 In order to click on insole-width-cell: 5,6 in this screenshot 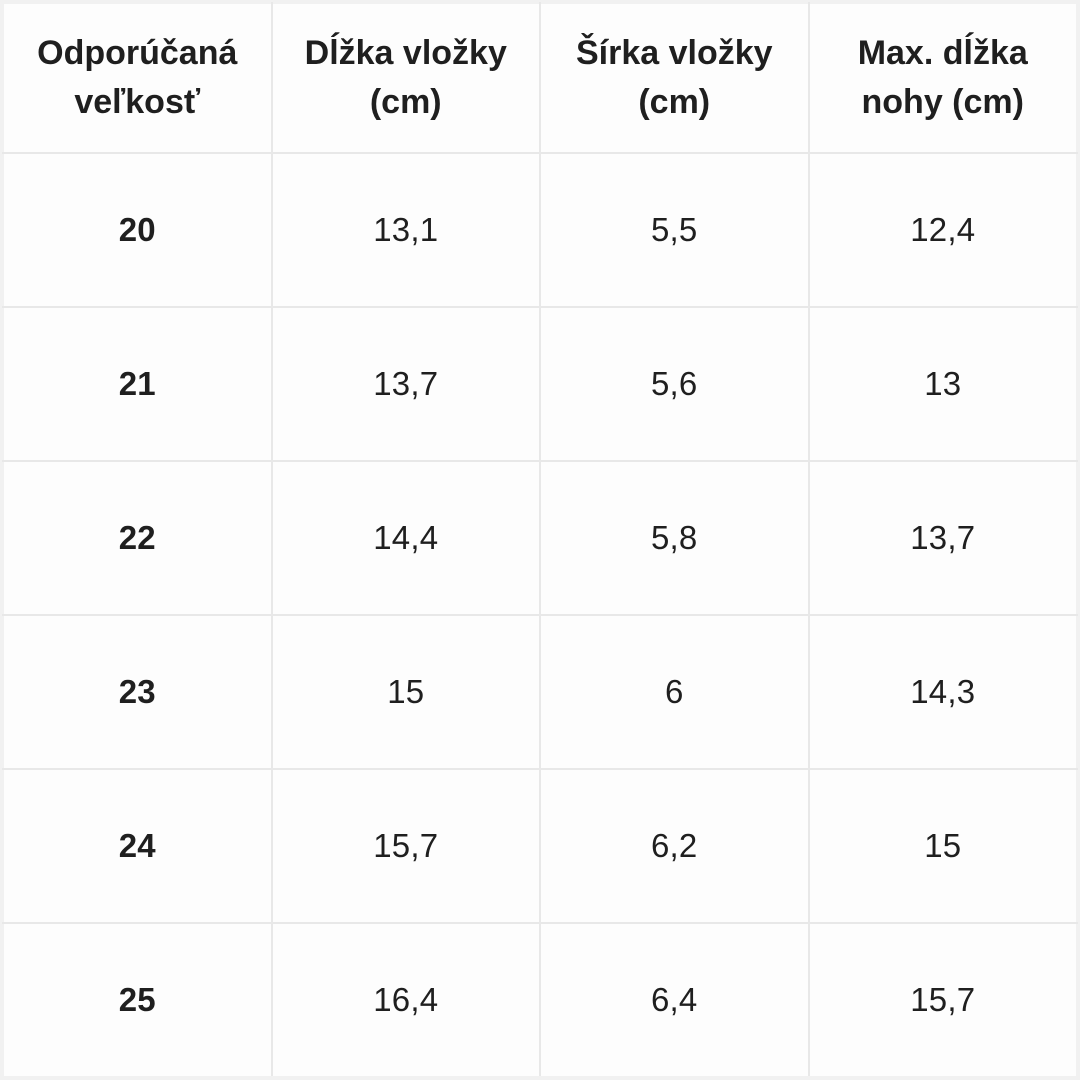, I will do `click(674, 384)`.